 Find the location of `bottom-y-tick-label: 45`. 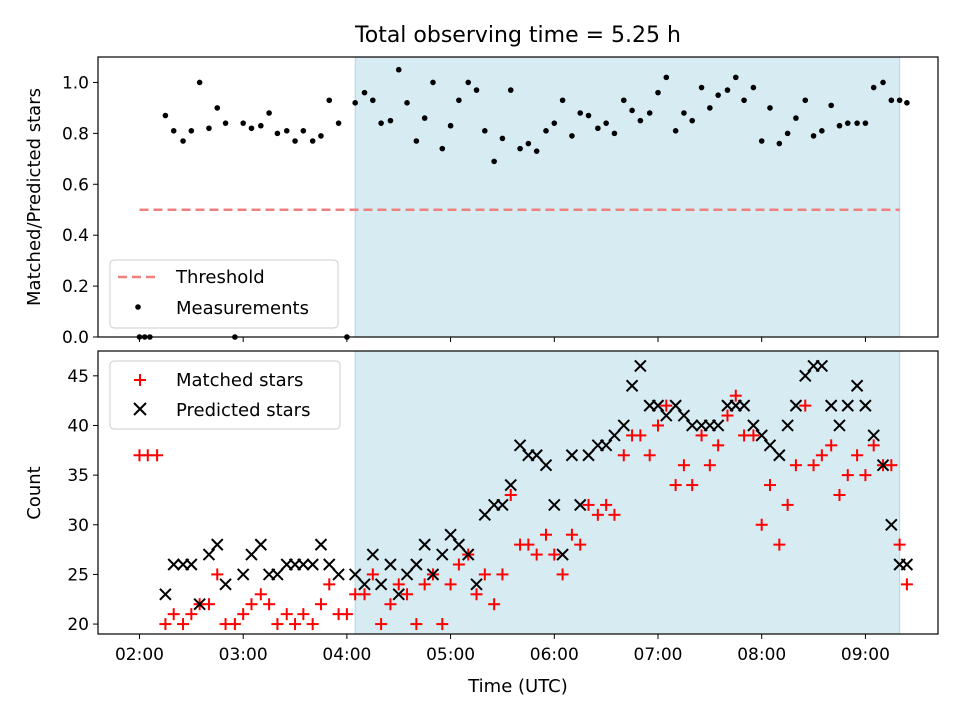

bottom-y-tick-label: 45 is located at coordinates (78, 377).